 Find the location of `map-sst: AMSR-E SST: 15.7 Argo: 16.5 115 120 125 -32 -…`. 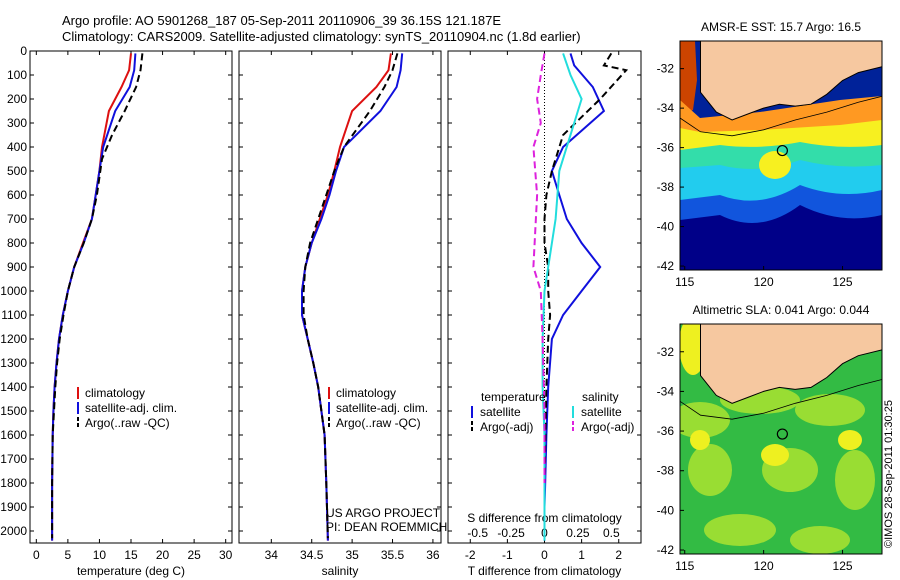

map-sst: AMSR-E SST: 15.7 Argo: 16.5 115 120 125 -32 -… is located at coordinates (770, 154).